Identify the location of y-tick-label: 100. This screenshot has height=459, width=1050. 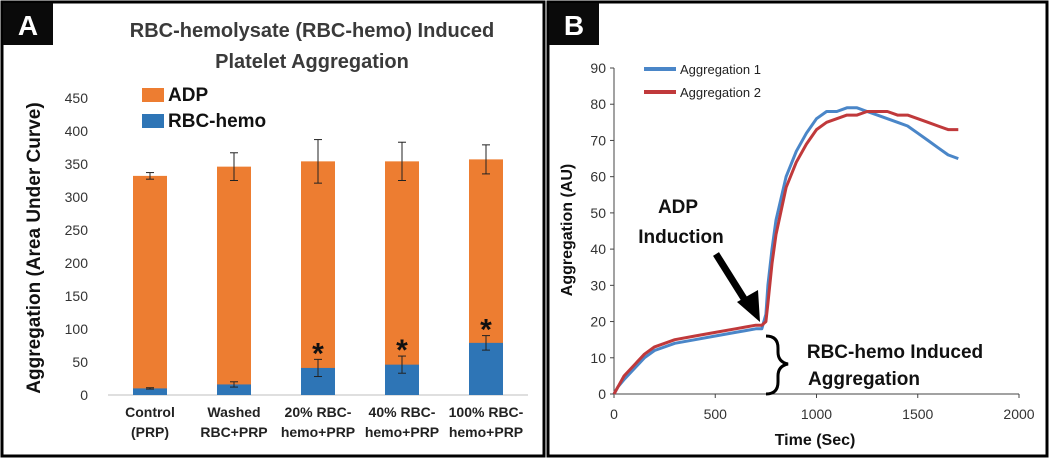
(77, 329).